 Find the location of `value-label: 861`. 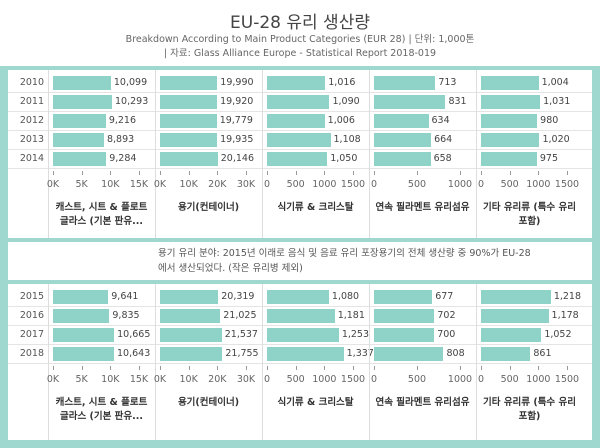

value-label: 861 is located at coordinates (542, 353).